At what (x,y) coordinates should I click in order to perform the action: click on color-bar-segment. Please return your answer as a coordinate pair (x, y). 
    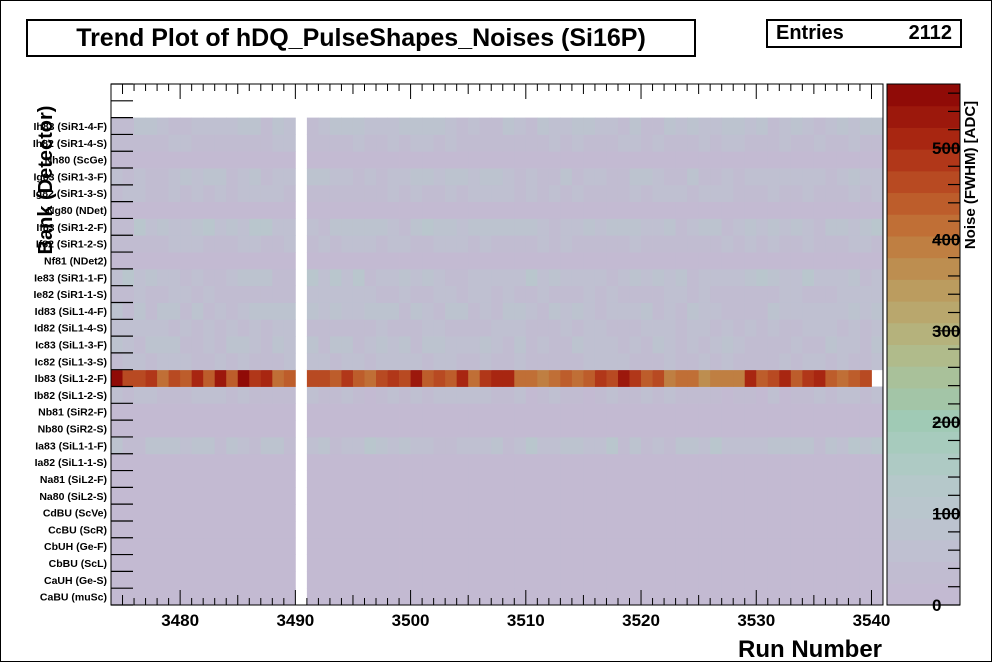
    Looking at the image, I should click on (923, 116).